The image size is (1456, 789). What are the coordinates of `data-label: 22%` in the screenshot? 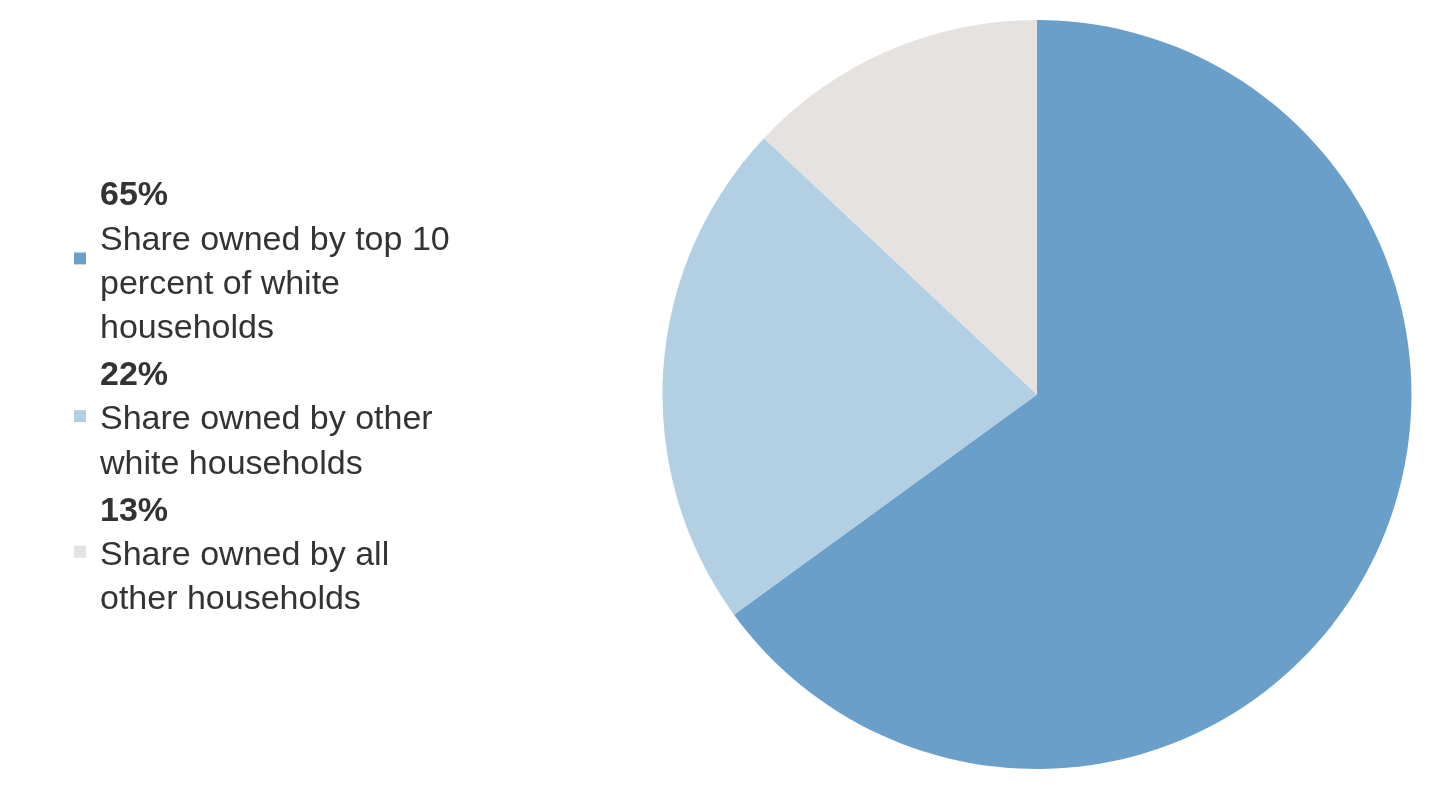 It's located at (134, 373).